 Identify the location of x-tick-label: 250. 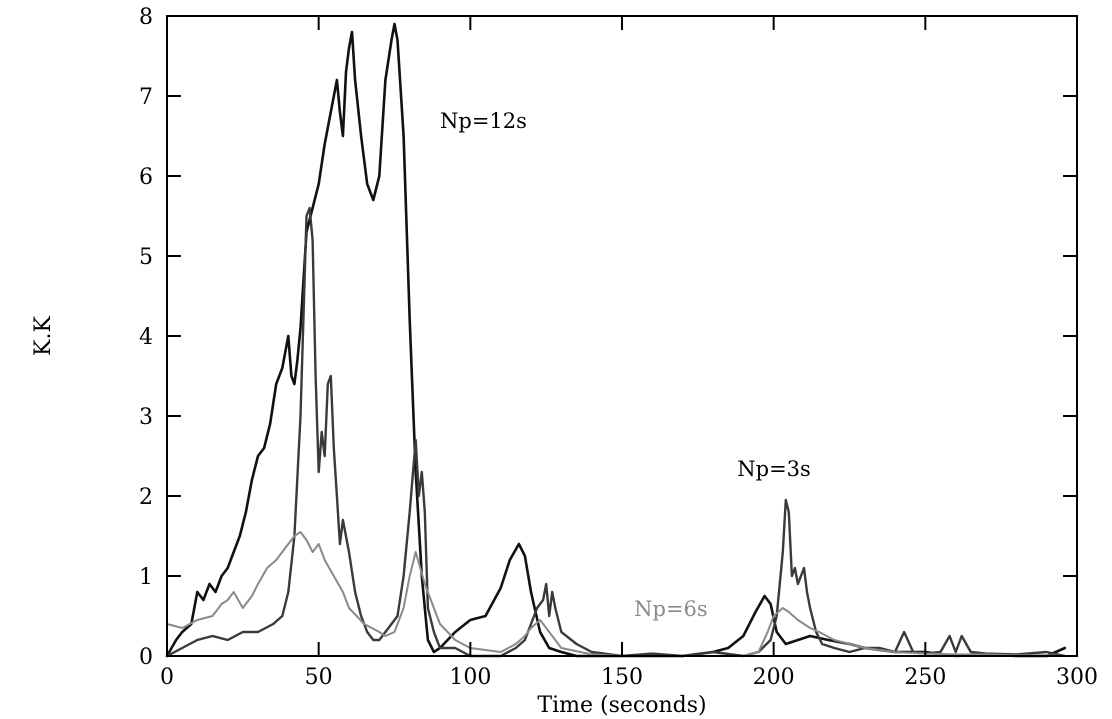
(925, 677).